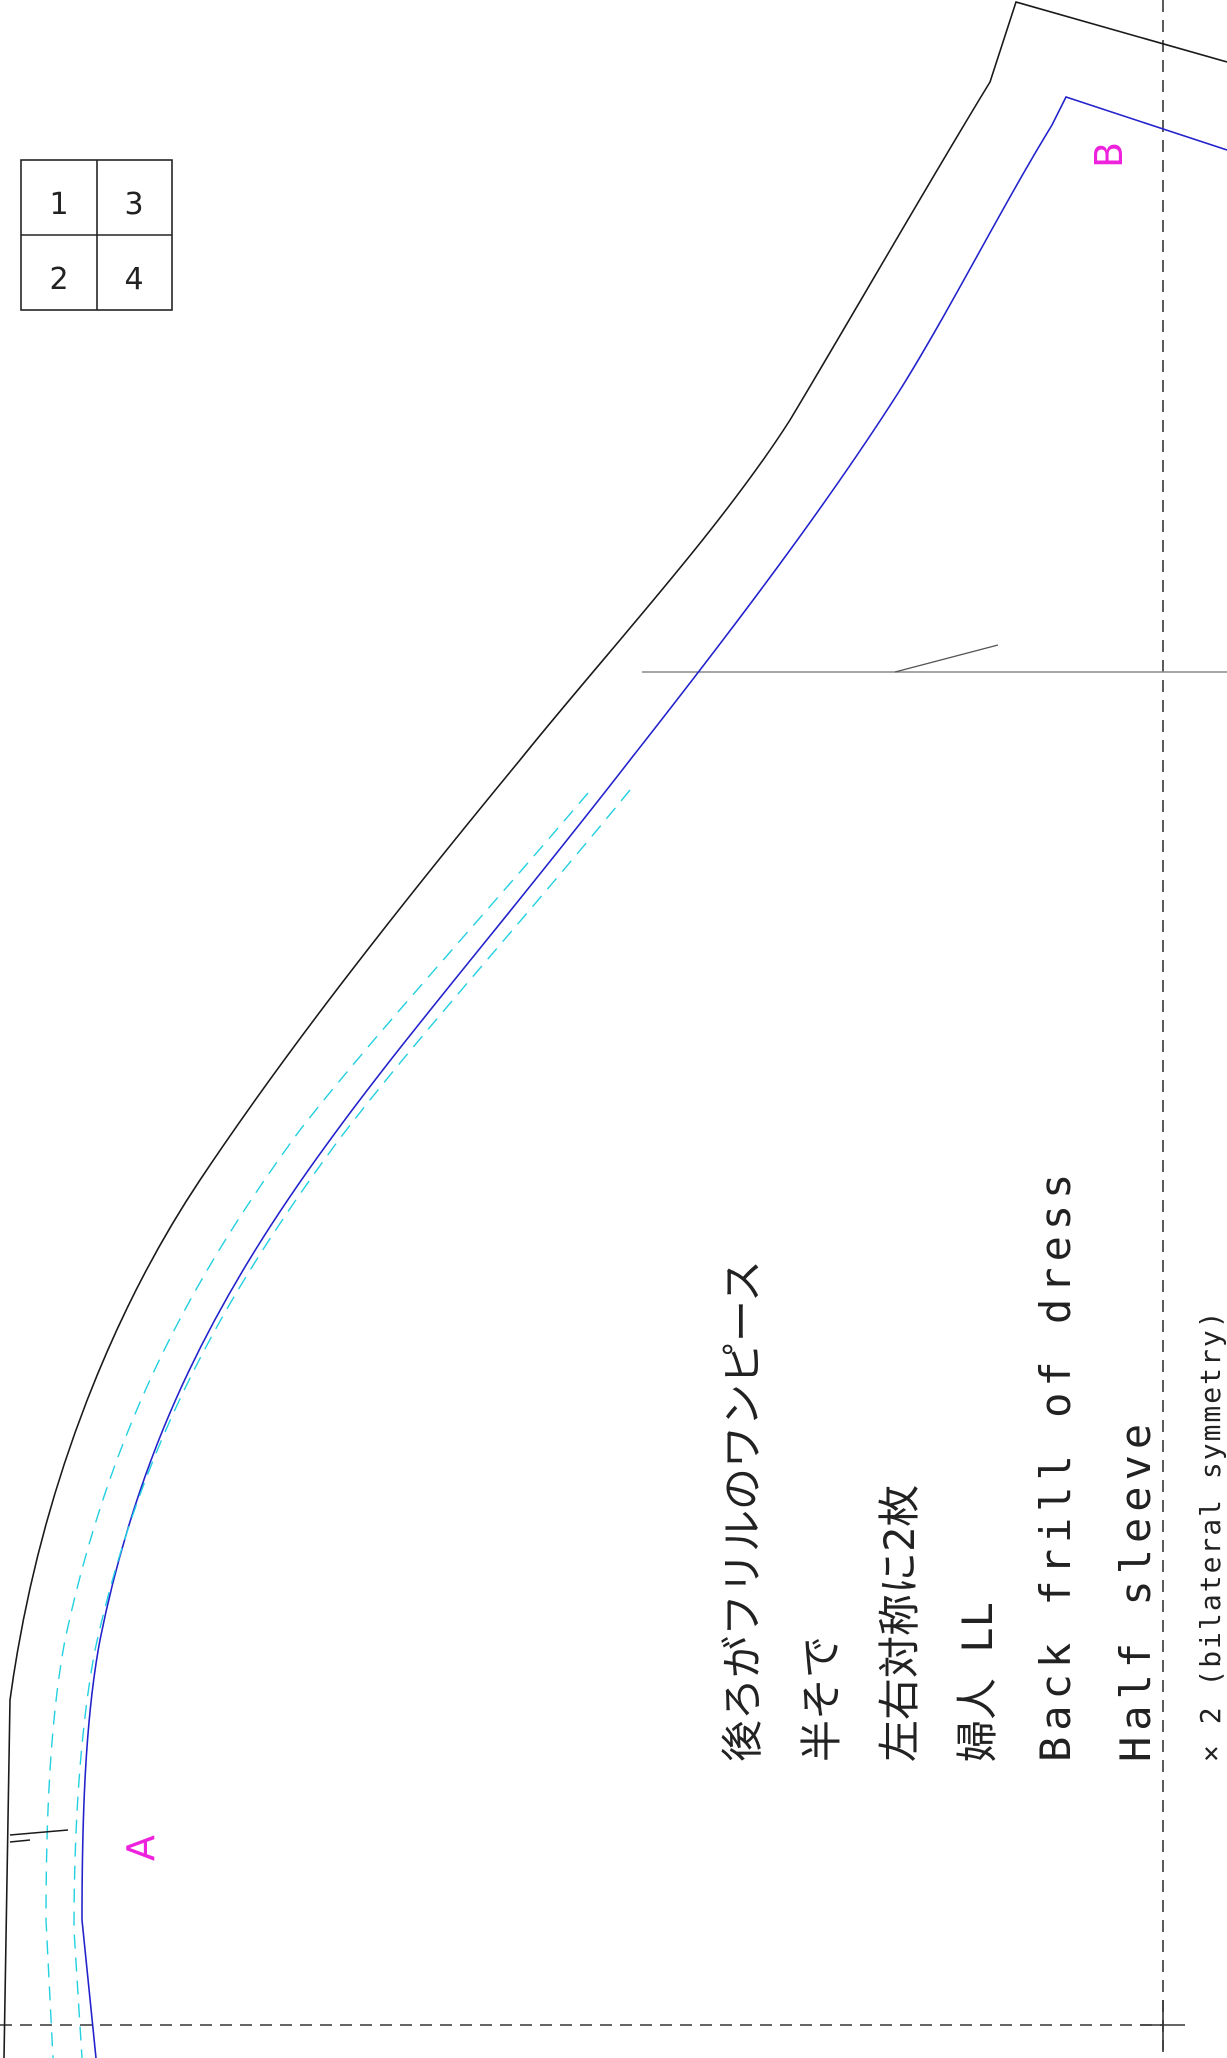 The height and width of the screenshot is (2058, 1227). Describe the element at coordinates (133, 204) in the screenshot. I see `page-grid-cell-3: 3` at that location.